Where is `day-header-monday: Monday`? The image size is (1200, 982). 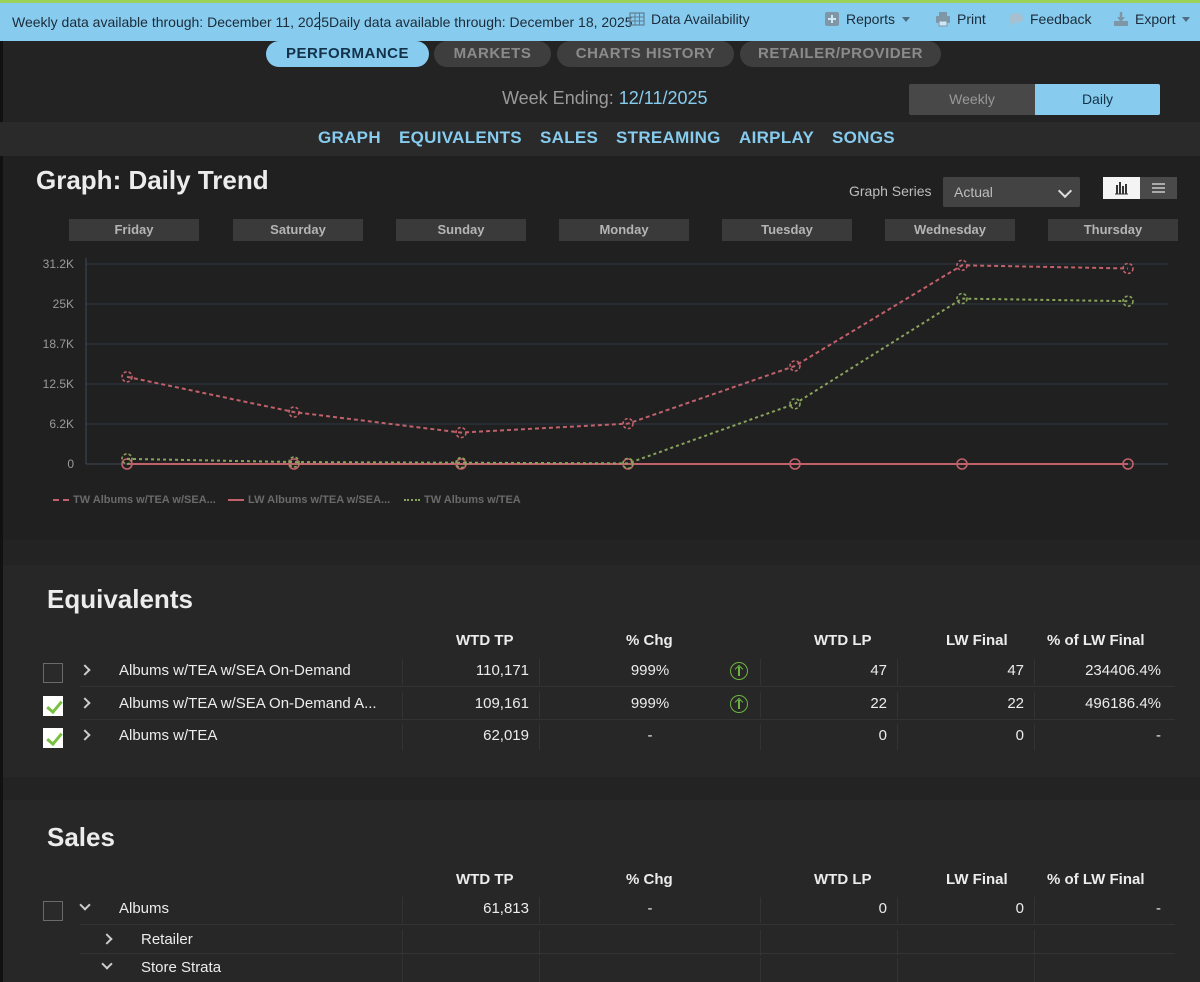
day-header-monday: Monday is located at coordinates (624, 230).